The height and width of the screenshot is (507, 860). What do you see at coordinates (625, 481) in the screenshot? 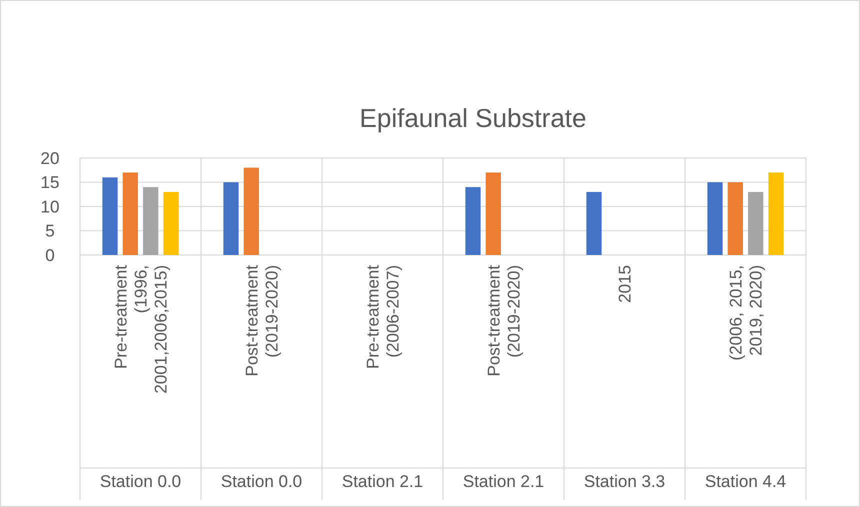
I see `text: Station 3.3` at bounding box center [625, 481].